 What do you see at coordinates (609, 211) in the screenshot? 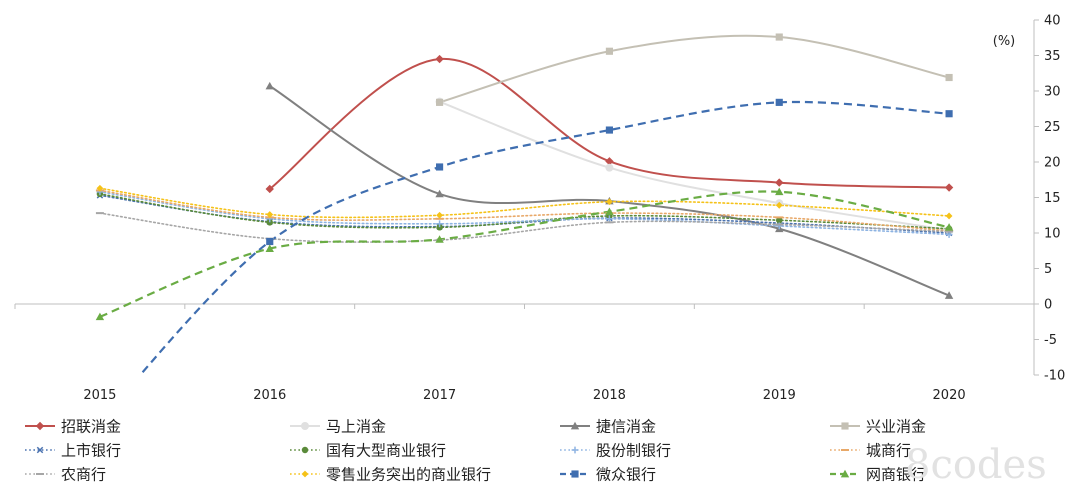
I see `data-point-12-2018` at bounding box center [609, 211].